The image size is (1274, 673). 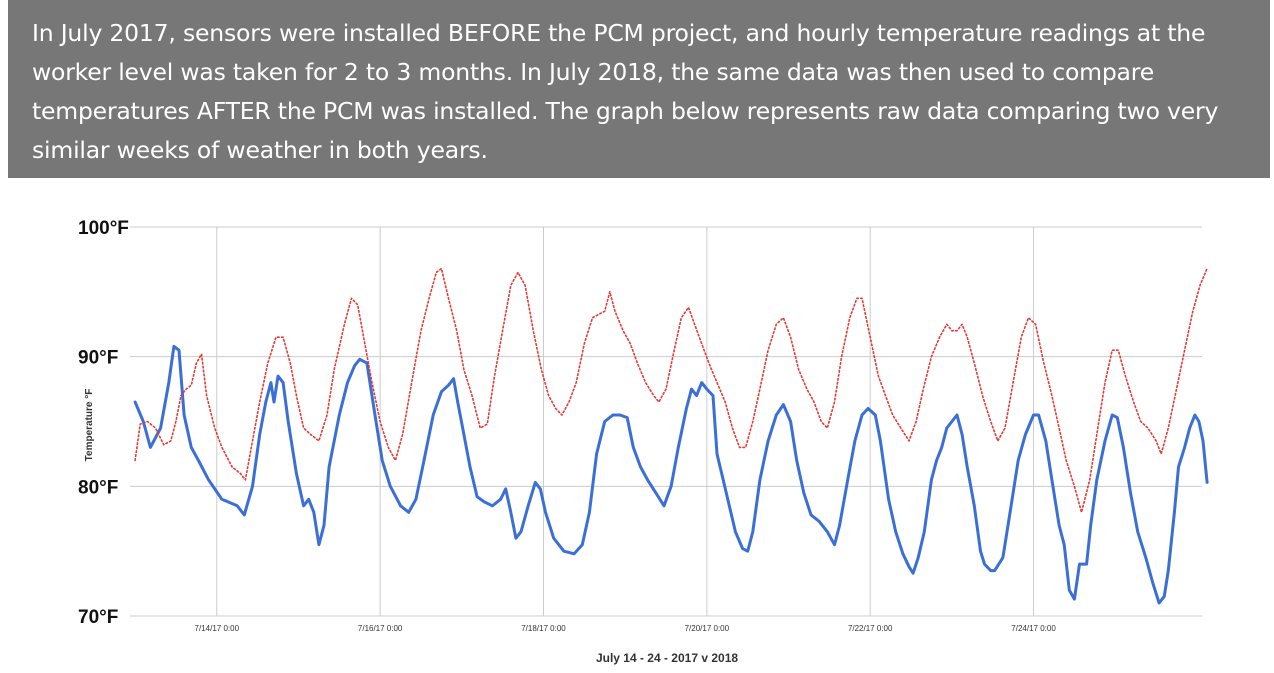 What do you see at coordinates (98, 617) in the screenshot?
I see `y-tick-label-3: 70°F` at bounding box center [98, 617].